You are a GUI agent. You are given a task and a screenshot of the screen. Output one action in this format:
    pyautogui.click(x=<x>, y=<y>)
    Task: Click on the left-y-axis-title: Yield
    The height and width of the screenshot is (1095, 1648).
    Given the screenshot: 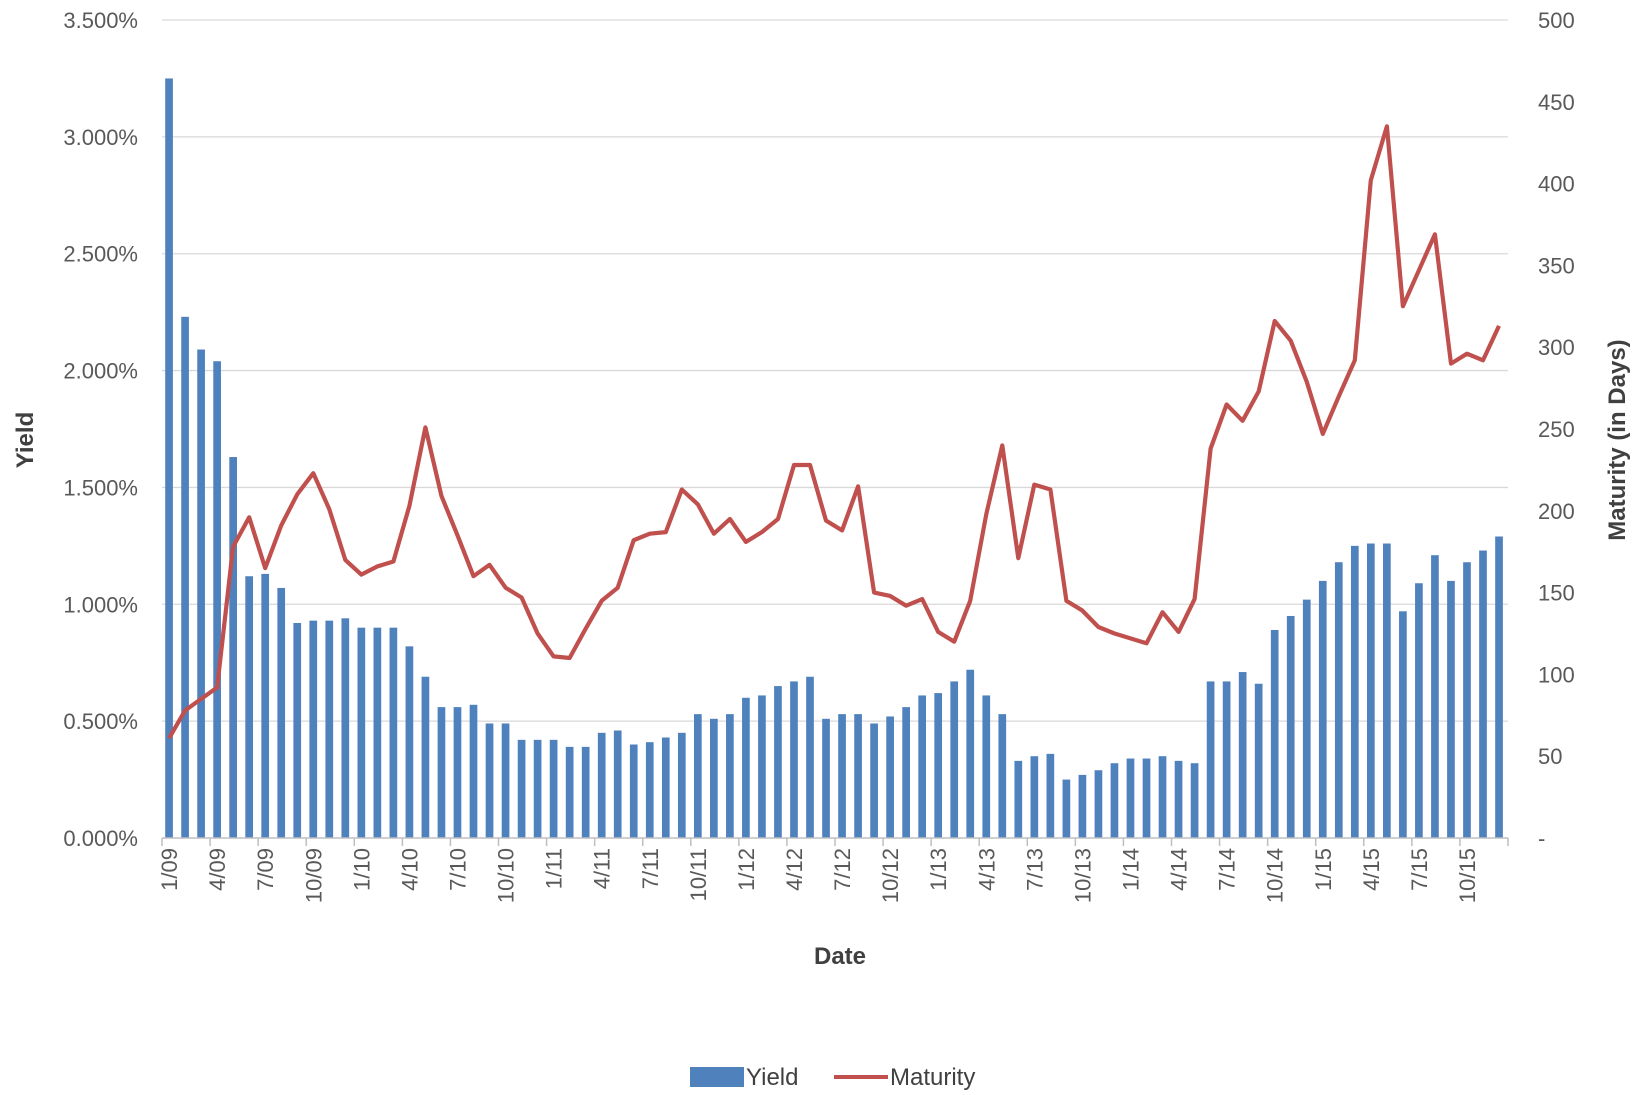 What is the action you would take?
    pyautogui.click(x=25, y=440)
    